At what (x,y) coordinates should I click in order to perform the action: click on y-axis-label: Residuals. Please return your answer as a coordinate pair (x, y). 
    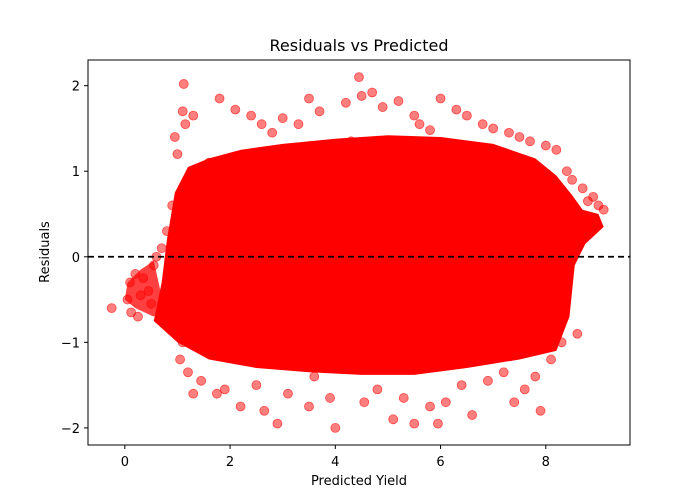
    Looking at the image, I should click on (45, 252).